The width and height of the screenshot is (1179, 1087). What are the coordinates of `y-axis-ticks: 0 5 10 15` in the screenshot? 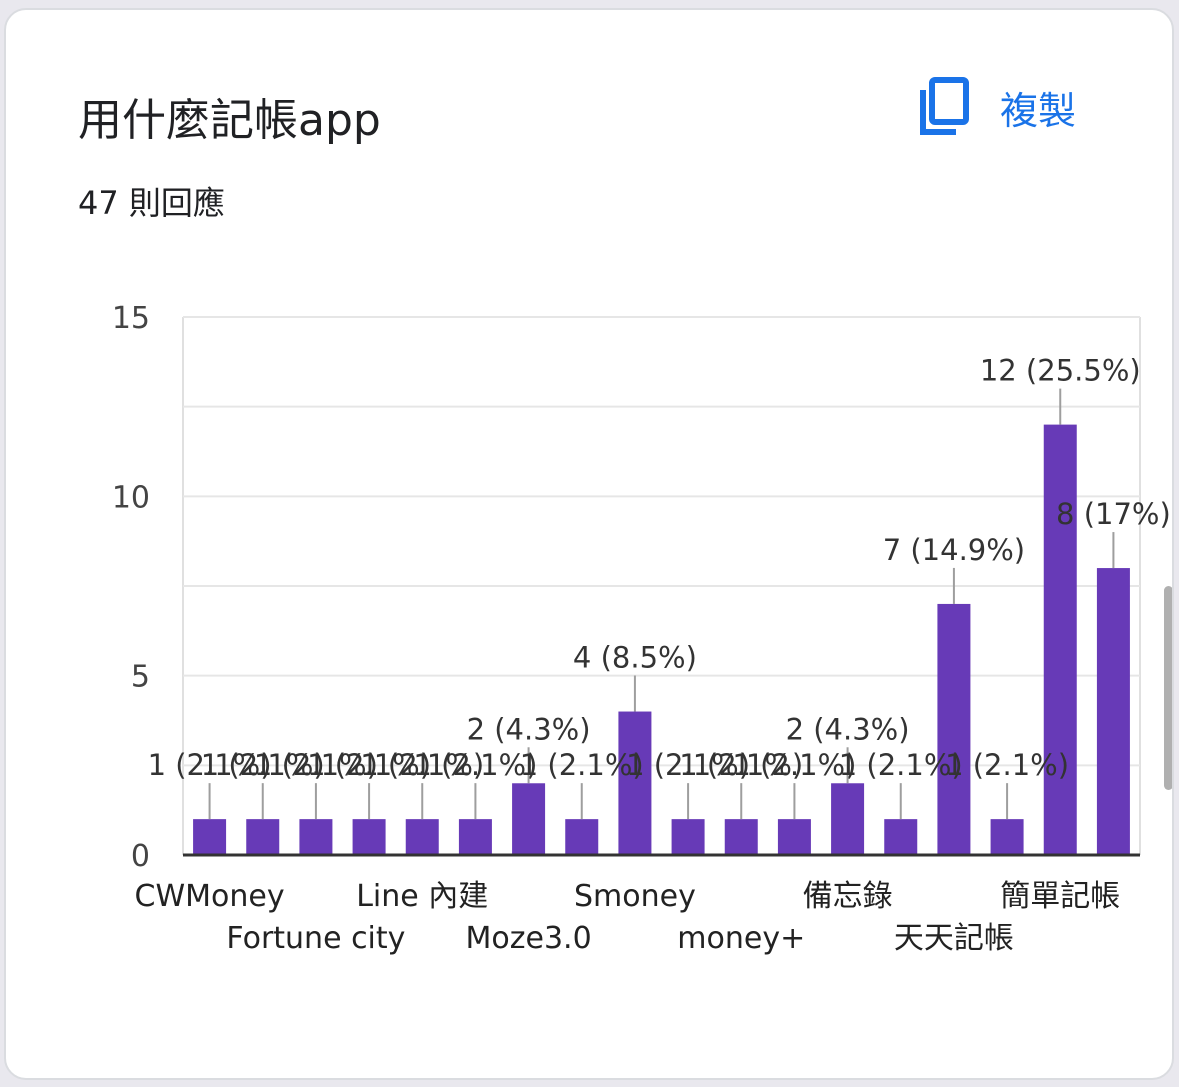 It's located at (131, 587).